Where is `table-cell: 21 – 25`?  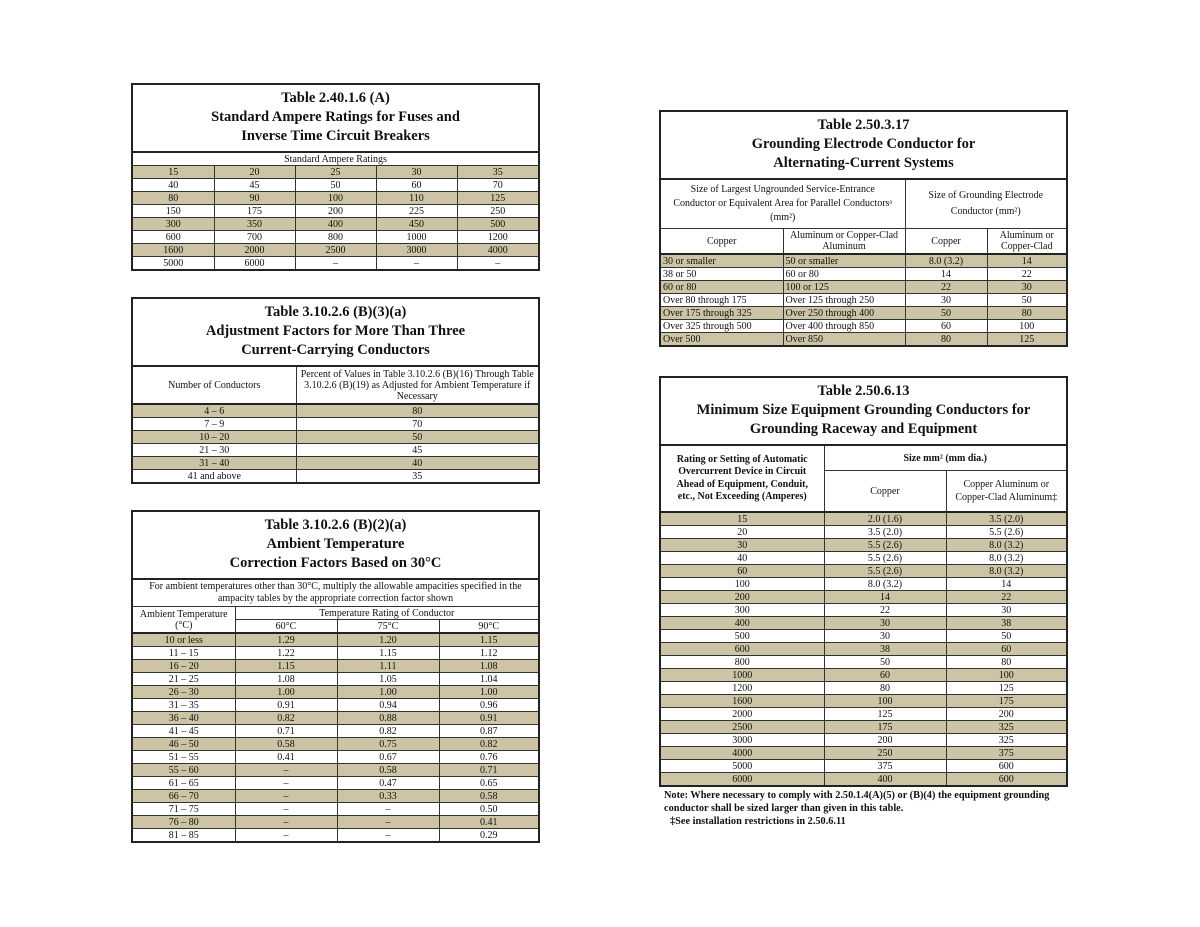 table-cell: 21 – 25 is located at coordinates (184, 679).